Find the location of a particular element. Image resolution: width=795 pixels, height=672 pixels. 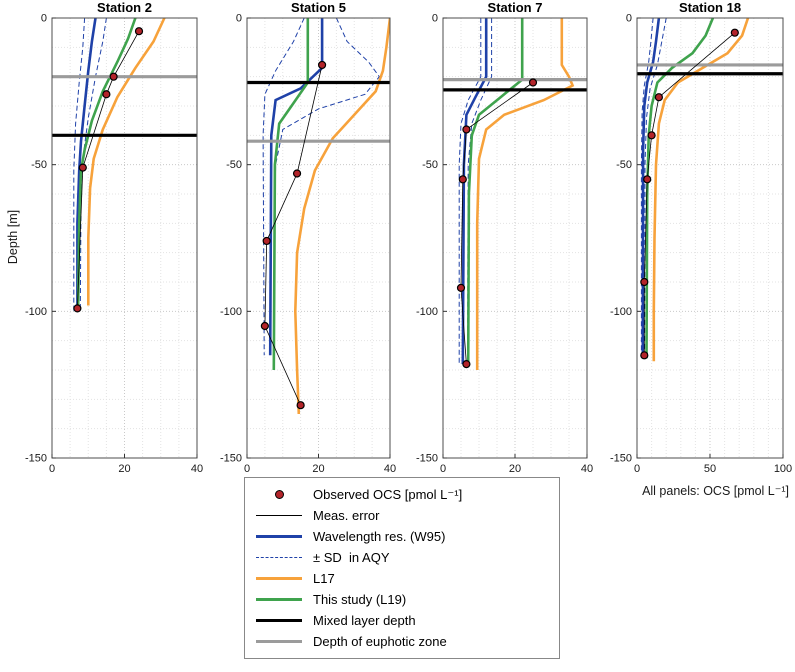

l17-line-icon is located at coordinates (279, 578).